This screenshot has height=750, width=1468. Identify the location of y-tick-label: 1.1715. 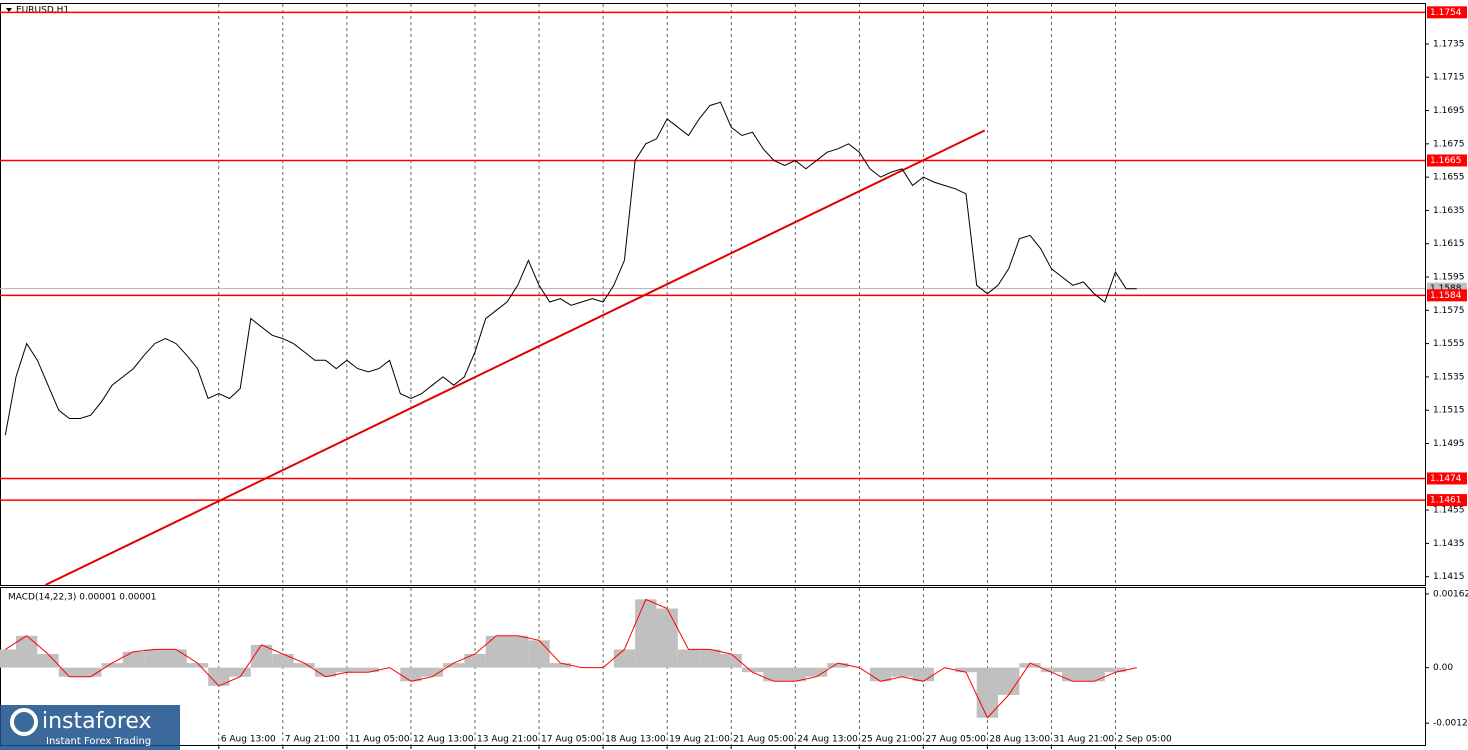
(1449, 78).